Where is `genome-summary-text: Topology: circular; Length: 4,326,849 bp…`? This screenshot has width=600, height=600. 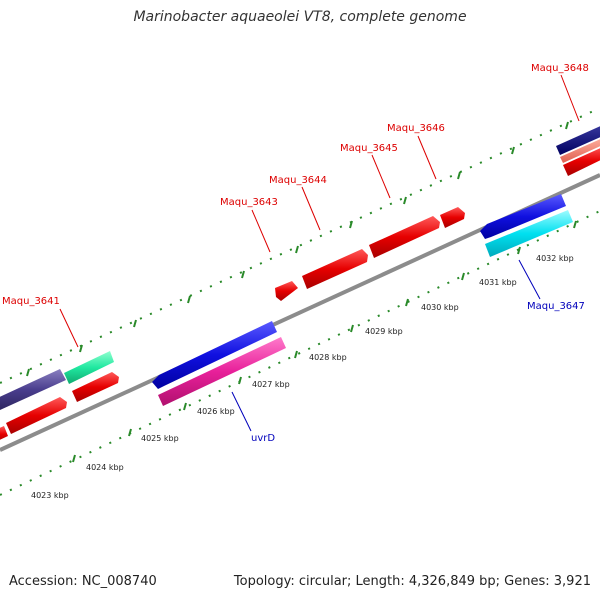 genome-summary-text: Topology: circular; Length: 4,326,849 bp… is located at coordinates (412, 581).